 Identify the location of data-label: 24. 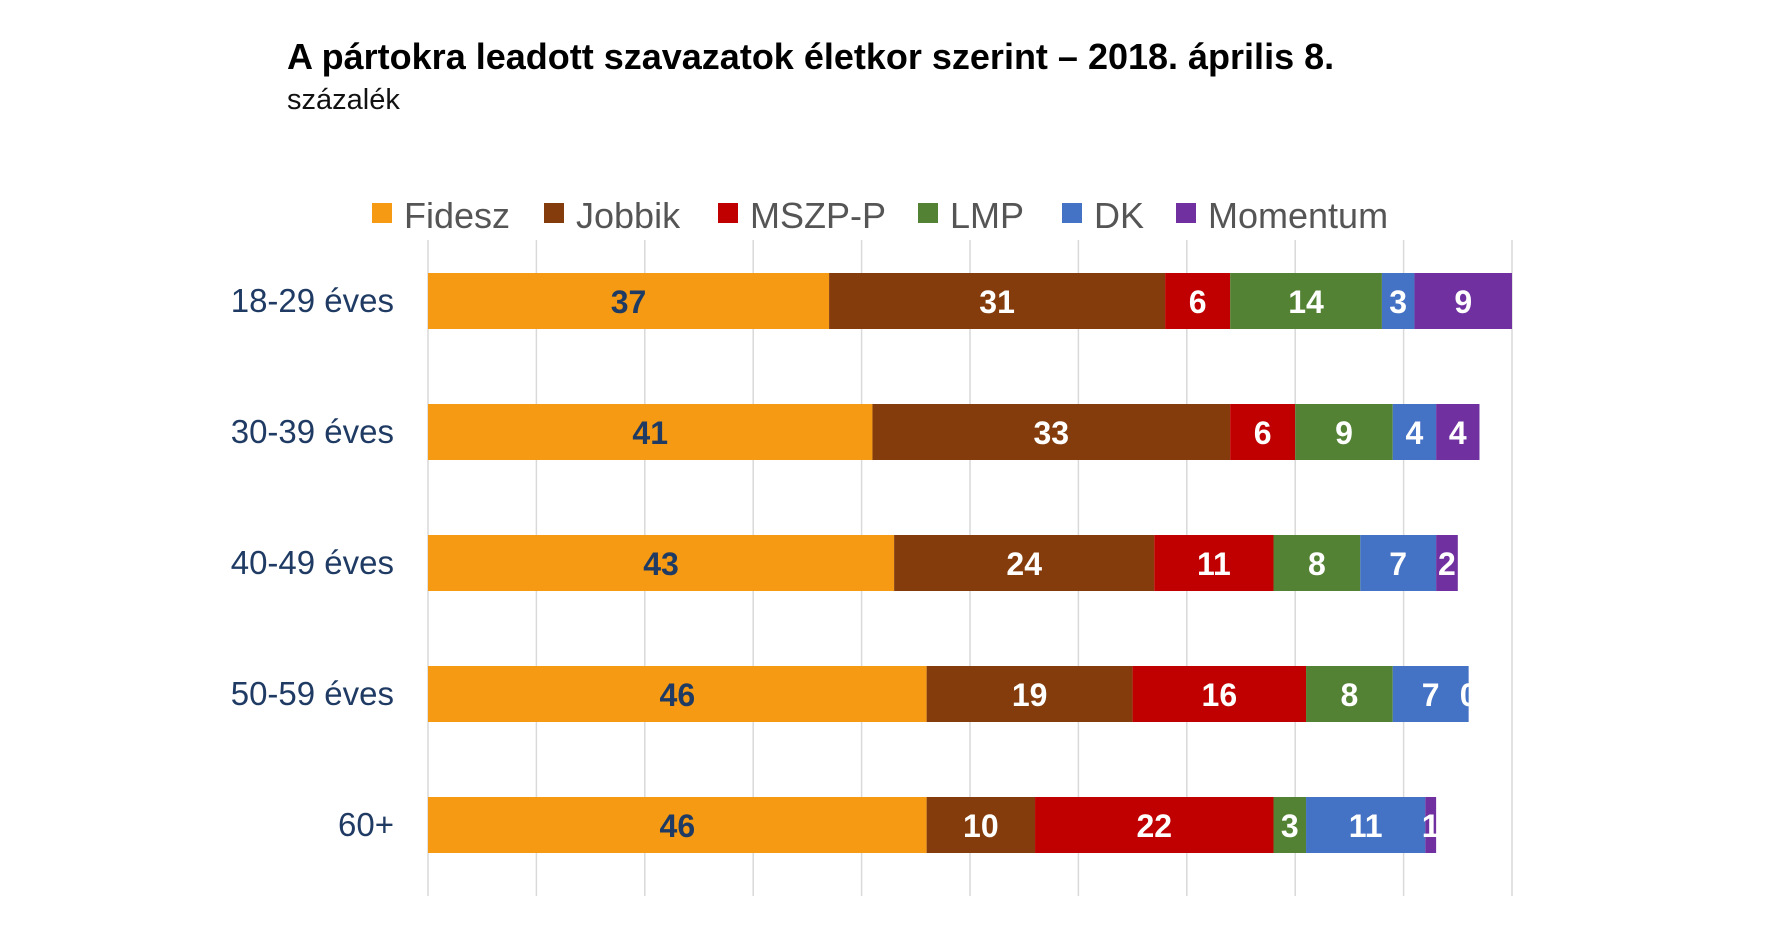
(1024, 564).